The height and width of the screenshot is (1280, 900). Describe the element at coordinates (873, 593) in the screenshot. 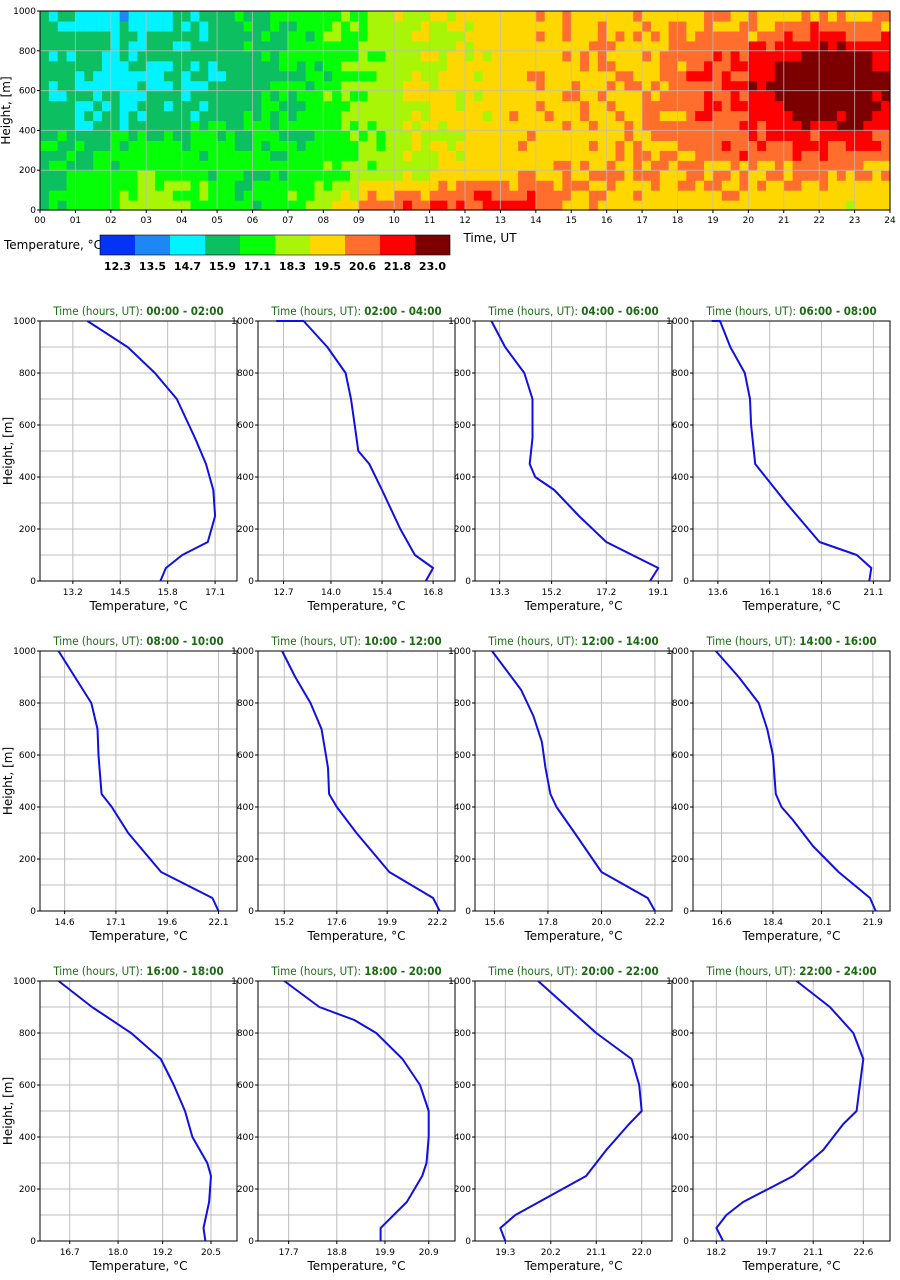

I see `profile-x-tick-label: 21.1` at that location.